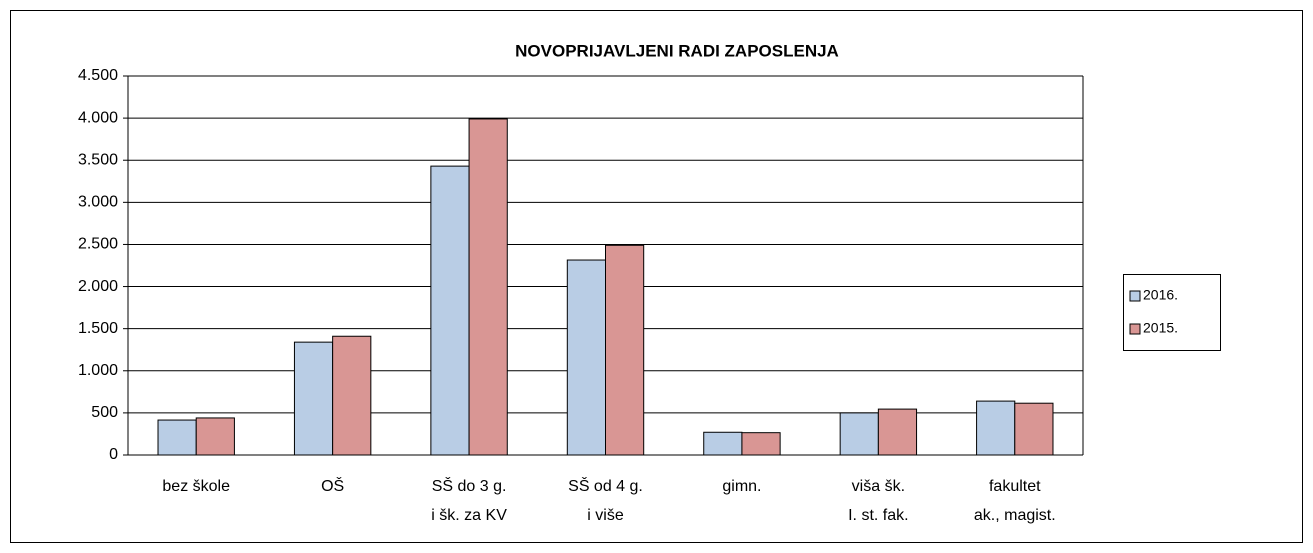 The height and width of the screenshot is (553, 1313). Describe the element at coordinates (98, 159) in the screenshot. I see `y-tick-label: 3.500` at that location.